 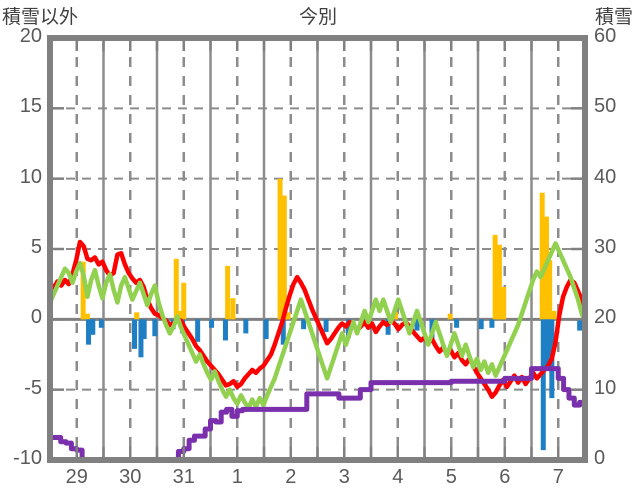 I want to click on right-tick-label: 60, so click(x=605, y=36).